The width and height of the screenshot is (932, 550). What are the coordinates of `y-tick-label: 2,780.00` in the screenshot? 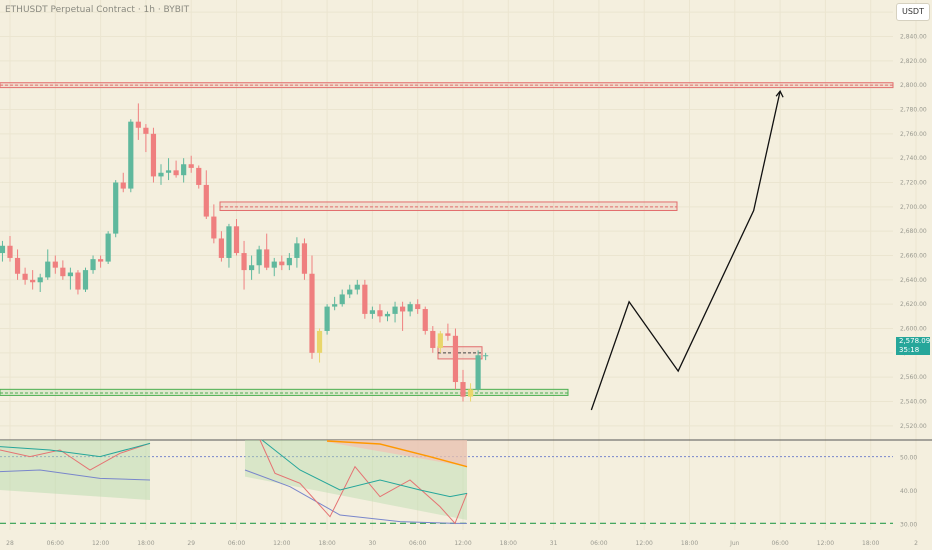 It's located at (913, 110).